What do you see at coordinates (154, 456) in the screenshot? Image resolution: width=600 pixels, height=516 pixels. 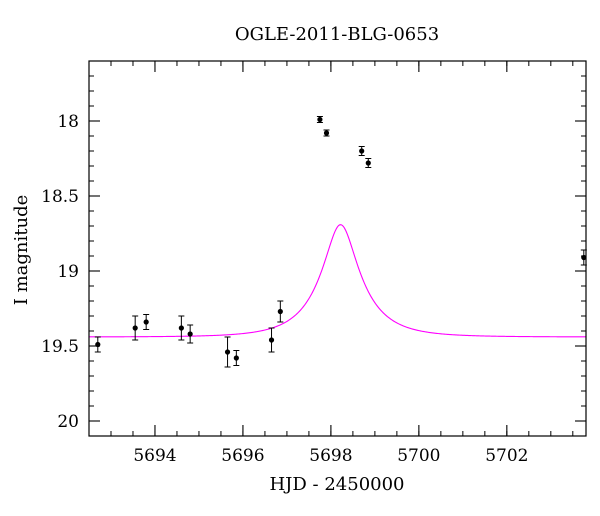 I see `x-tick-label: 5694` at bounding box center [154, 456].